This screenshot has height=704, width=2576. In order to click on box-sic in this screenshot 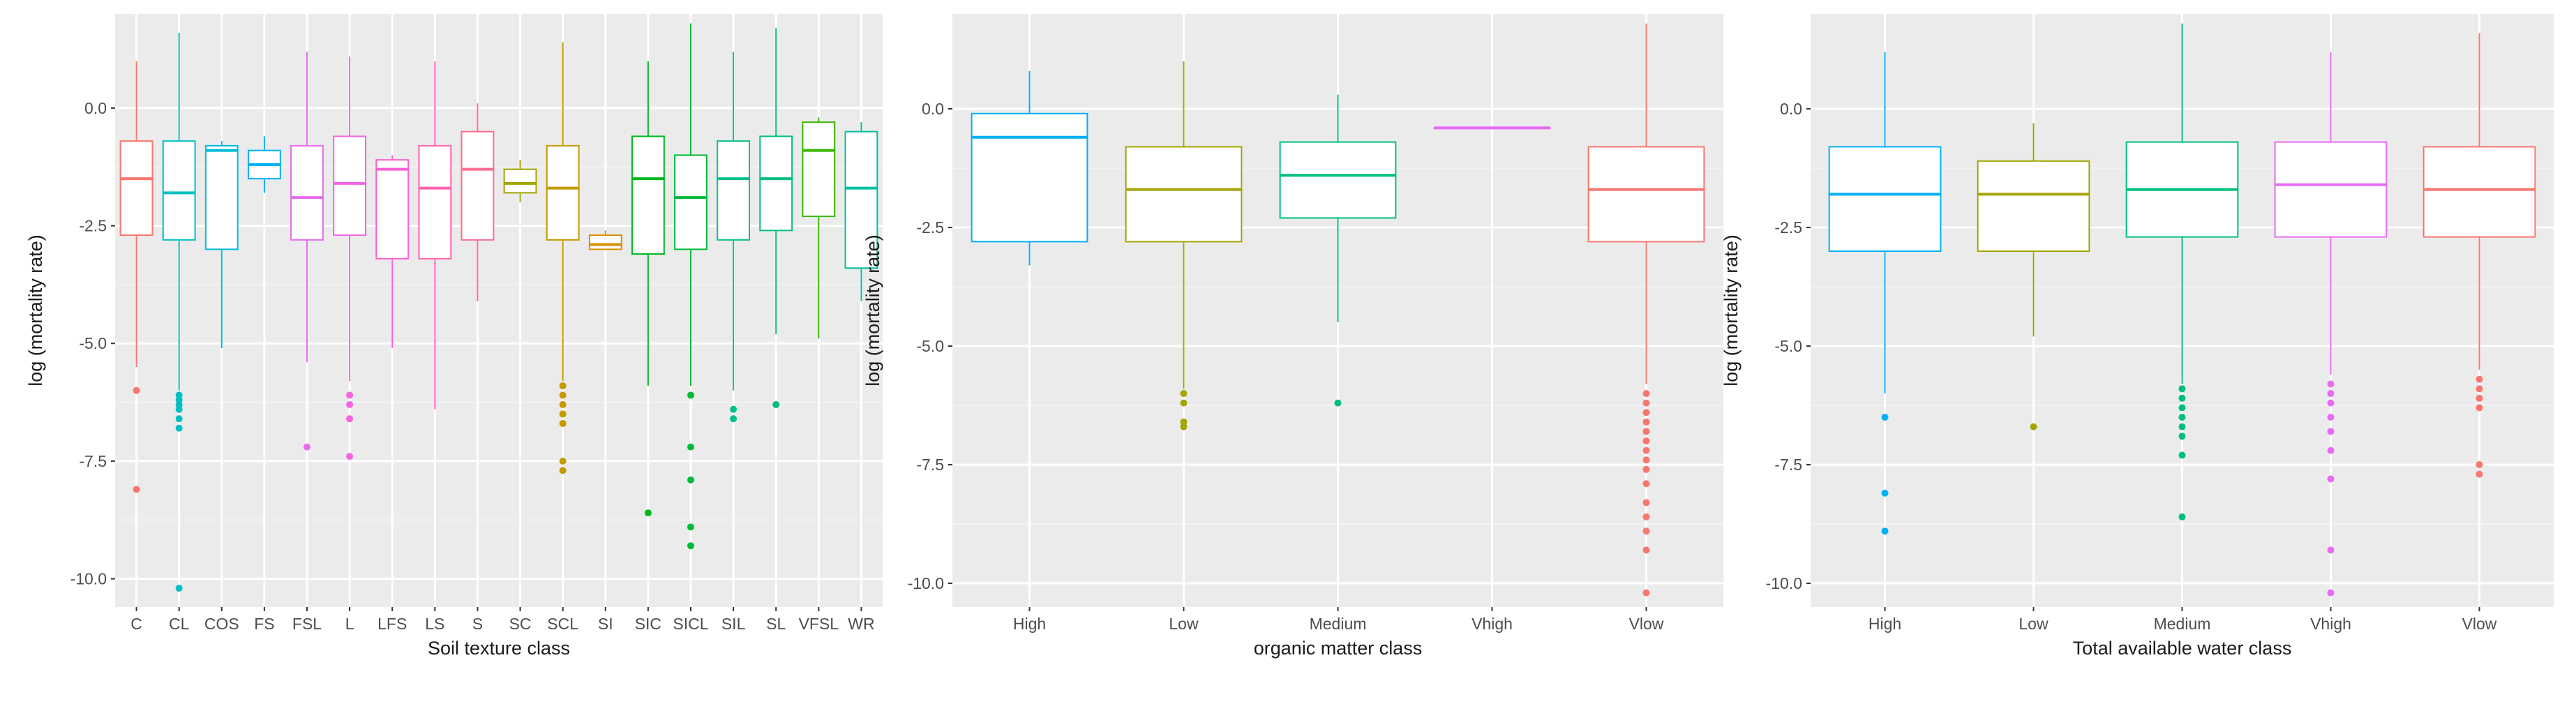, I will do `click(648, 289)`.